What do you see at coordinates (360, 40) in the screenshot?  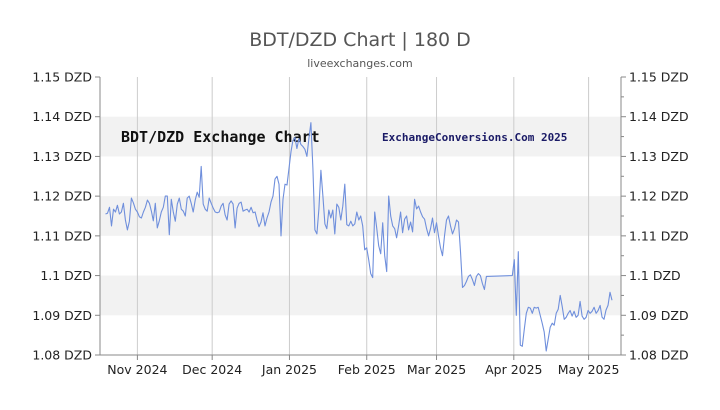 I see `chart-title: BDT/DZD Chart | 180 D` at bounding box center [360, 40].